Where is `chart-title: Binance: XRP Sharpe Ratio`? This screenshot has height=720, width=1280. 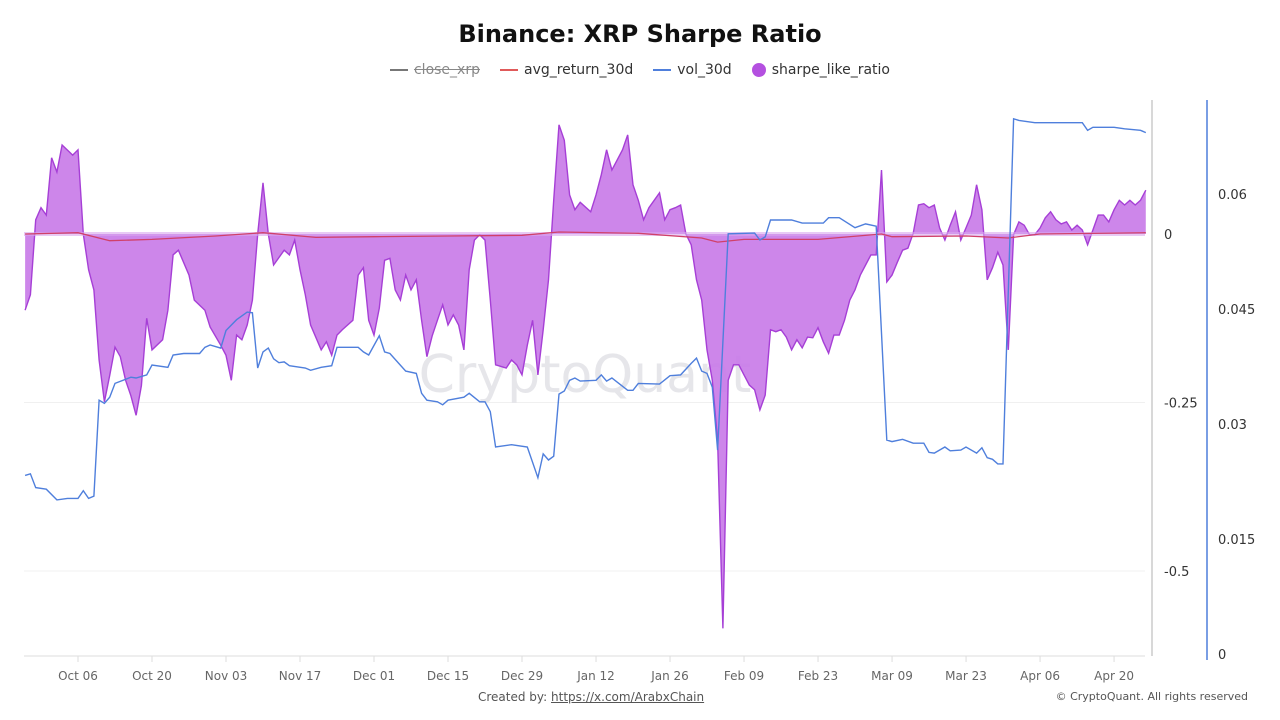 chart-title: Binance: XRP Sharpe Ratio is located at coordinates (640, 34).